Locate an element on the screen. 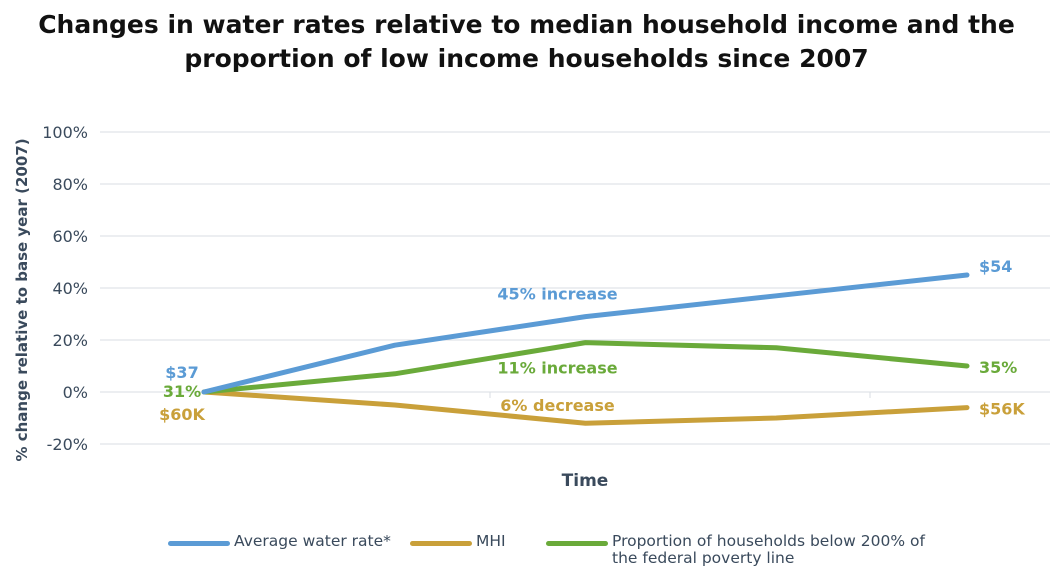  data-annotation: 11% increase is located at coordinates (557, 368).